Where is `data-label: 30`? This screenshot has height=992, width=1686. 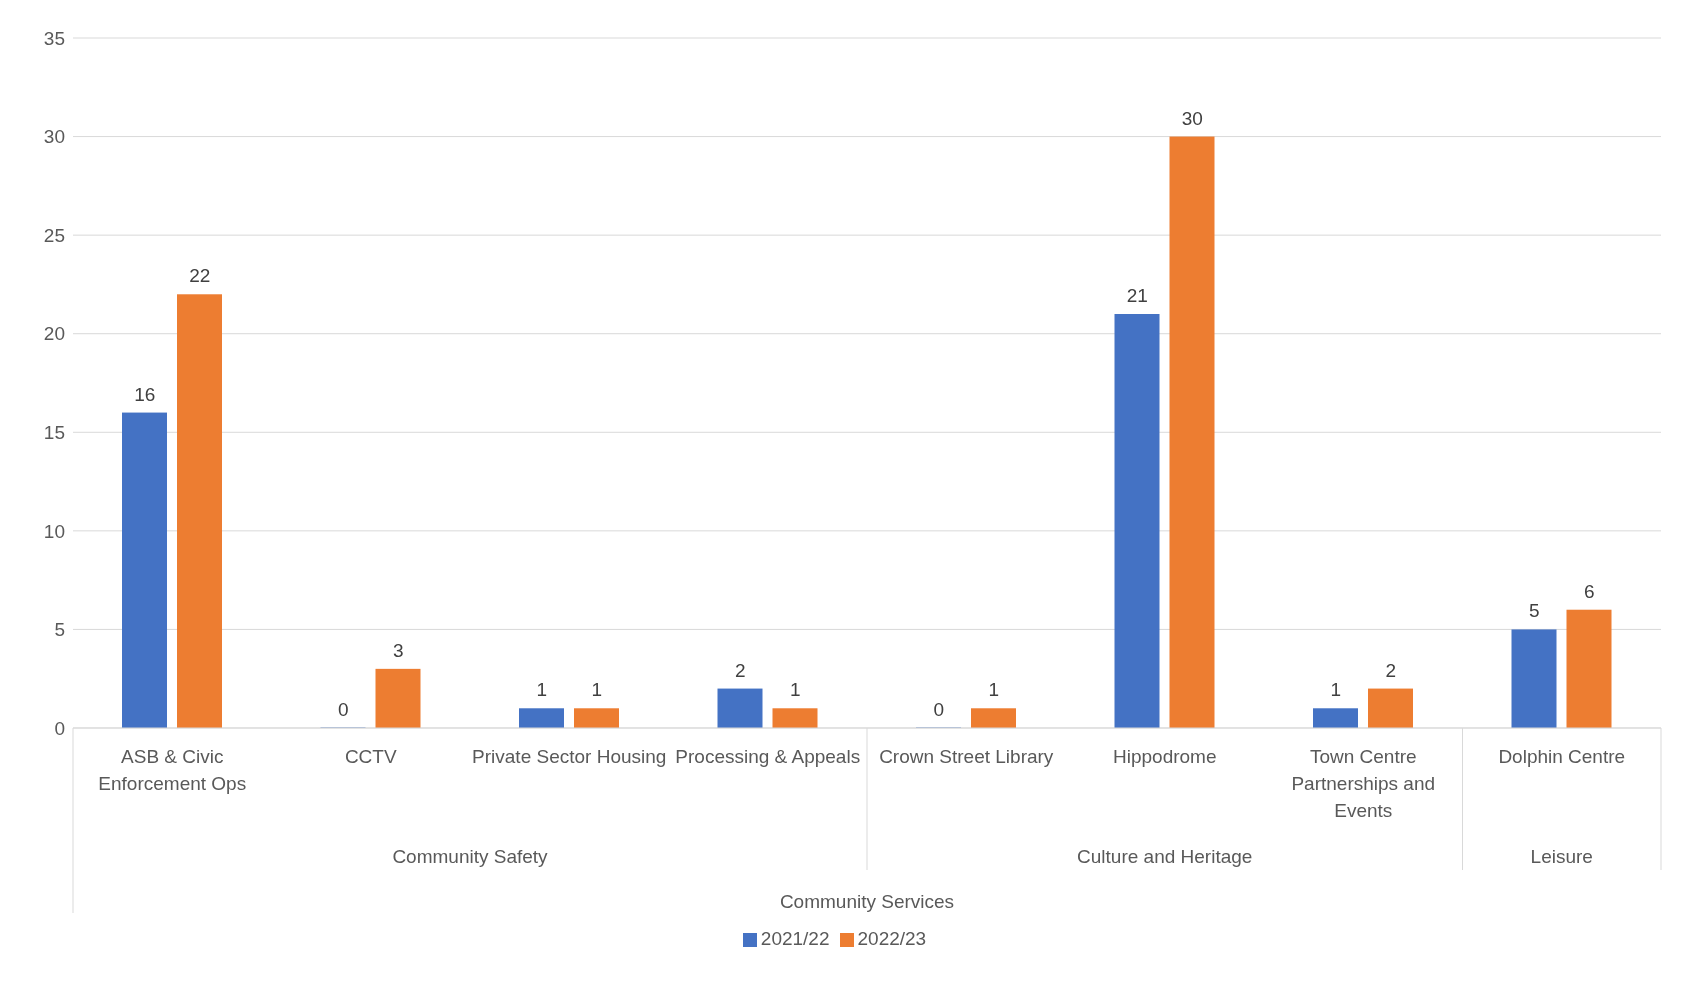 data-label: 30 is located at coordinates (1192, 118).